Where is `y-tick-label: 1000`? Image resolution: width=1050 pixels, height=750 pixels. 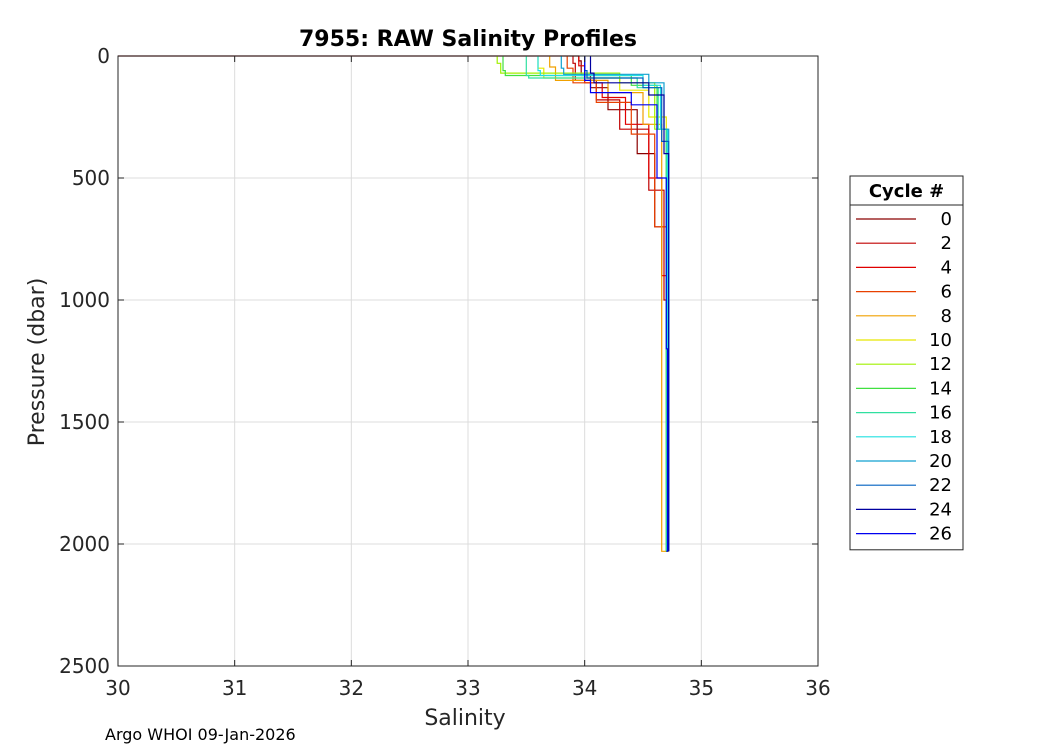
y-tick-label: 1000 is located at coordinates (84, 300).